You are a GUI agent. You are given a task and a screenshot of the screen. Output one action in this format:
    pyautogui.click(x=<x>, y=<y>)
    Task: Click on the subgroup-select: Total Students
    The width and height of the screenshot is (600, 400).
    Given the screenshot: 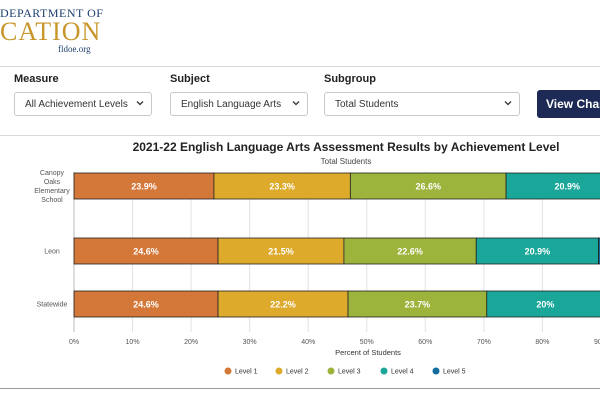 What is the action you would take?
    pyautogui.click(x=422, y=104)
    